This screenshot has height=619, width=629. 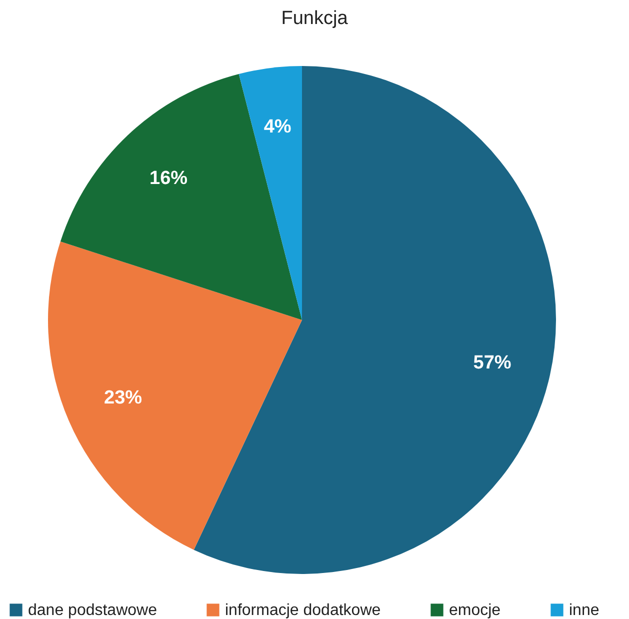 I want to click on data-label: 23%, so click(x=123, y=397).